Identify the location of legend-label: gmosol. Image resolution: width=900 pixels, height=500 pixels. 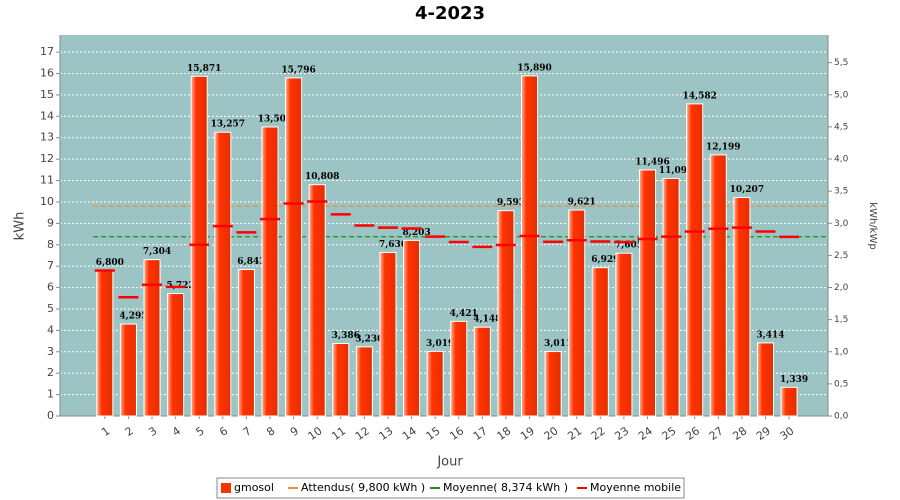
(254, 487).